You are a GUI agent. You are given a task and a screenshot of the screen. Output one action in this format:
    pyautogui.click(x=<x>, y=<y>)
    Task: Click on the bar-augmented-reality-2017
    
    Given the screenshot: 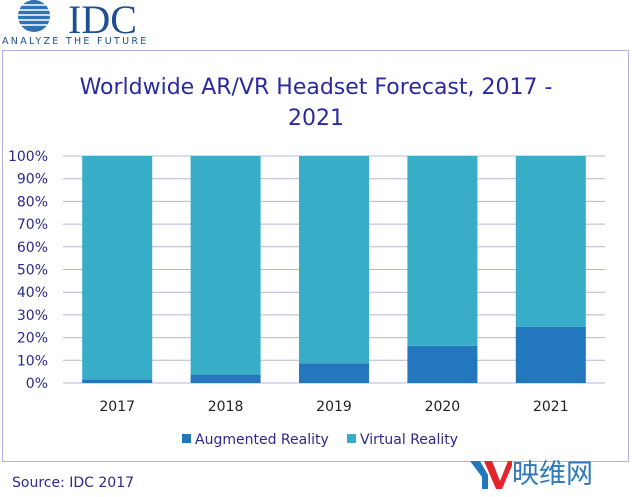 What is the action you would take?
    pyautogui.click(x=117, y=381)
    